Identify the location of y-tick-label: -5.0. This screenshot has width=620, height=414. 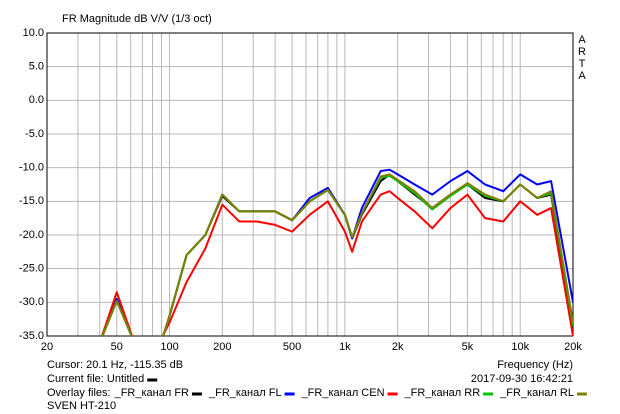
(34, 134).